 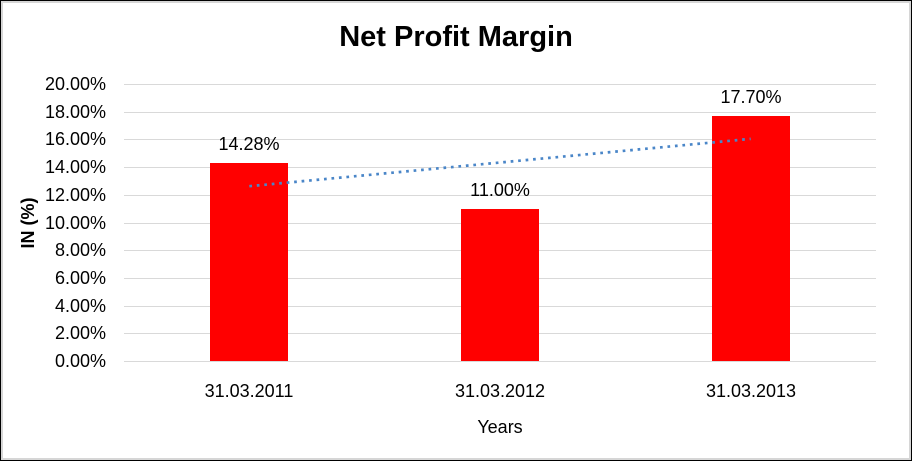 What do you see at coordinates (75, 112) in the screenshot?
I see `y-tick-label: 18.00%` at bounding box center [75, 112].